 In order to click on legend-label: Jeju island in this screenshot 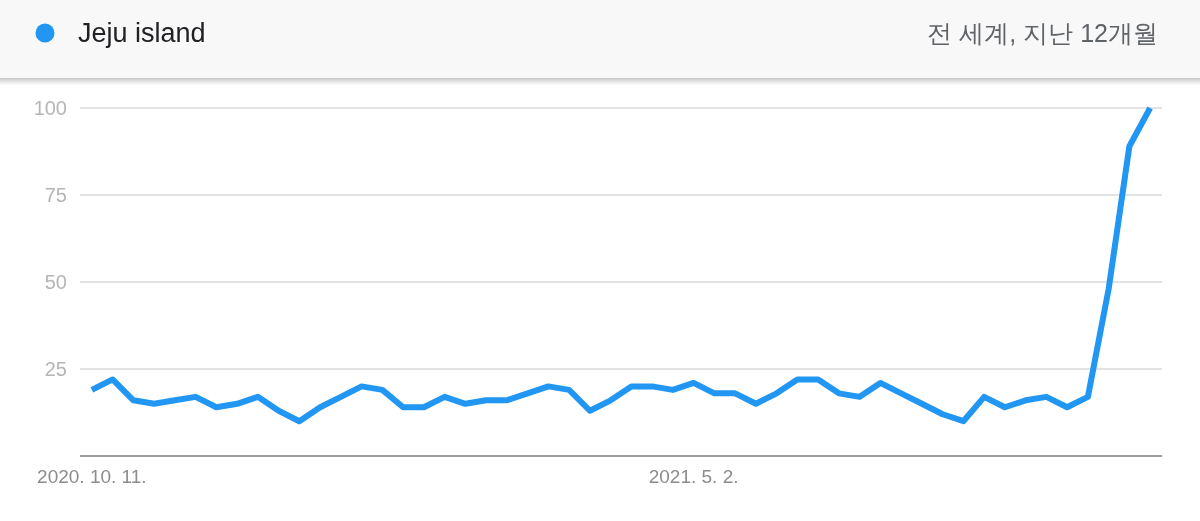, I will do `click(142, 33)`.